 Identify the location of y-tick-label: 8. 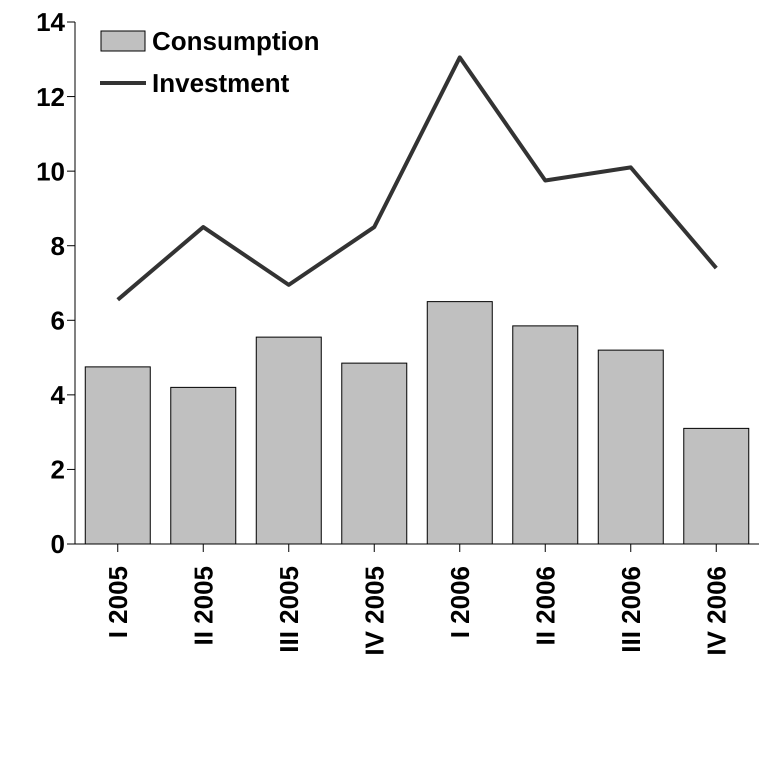
(57, 245).